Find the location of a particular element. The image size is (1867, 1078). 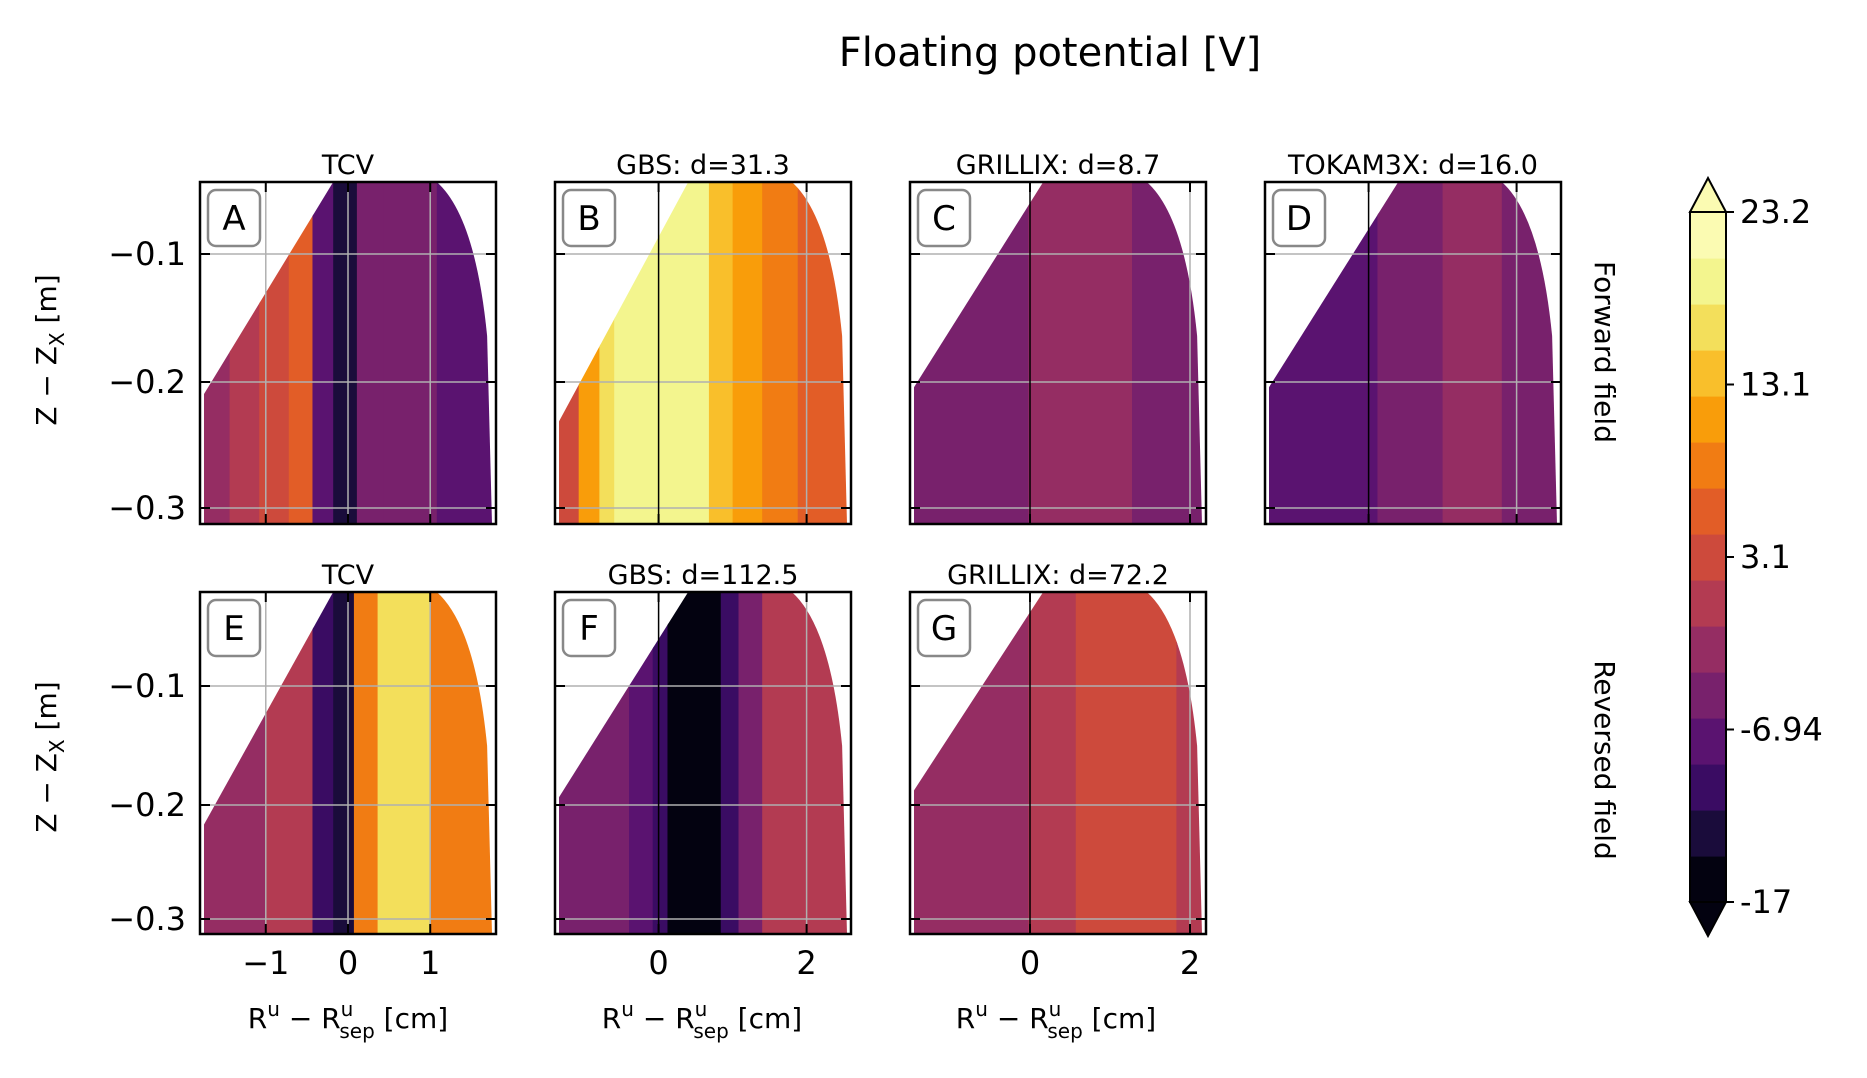

ylabel-bottom-unit: [m] is located at coordinates (46, 710).